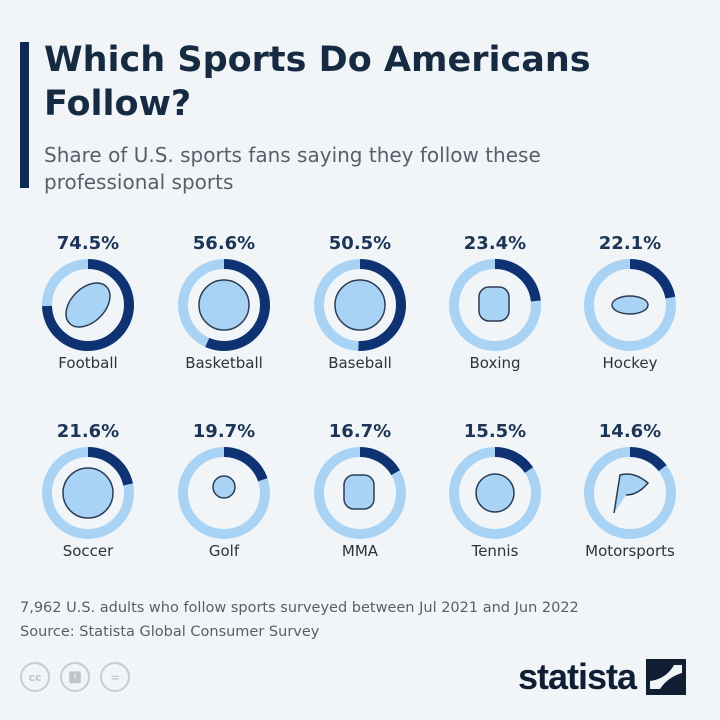  I want to click on soccer-ball-icon, so click(88, 493).